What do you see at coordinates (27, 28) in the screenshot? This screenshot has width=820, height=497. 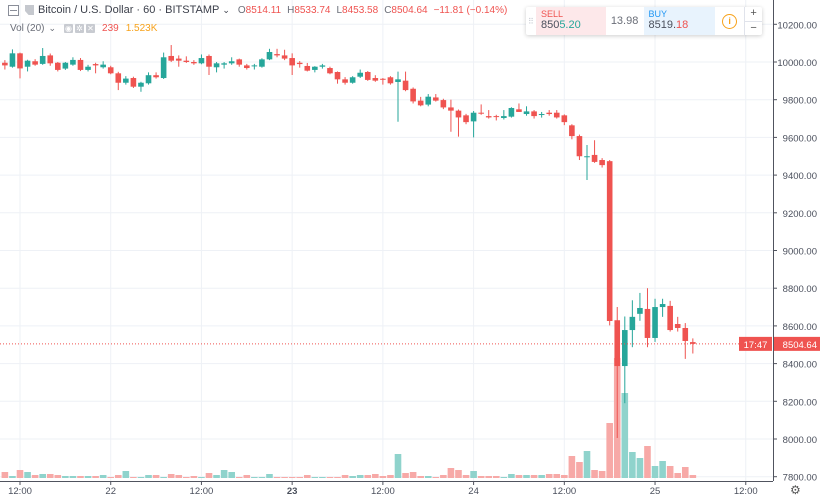 I see `volume-label: Vol (20)` at bounding box center [27, 28].